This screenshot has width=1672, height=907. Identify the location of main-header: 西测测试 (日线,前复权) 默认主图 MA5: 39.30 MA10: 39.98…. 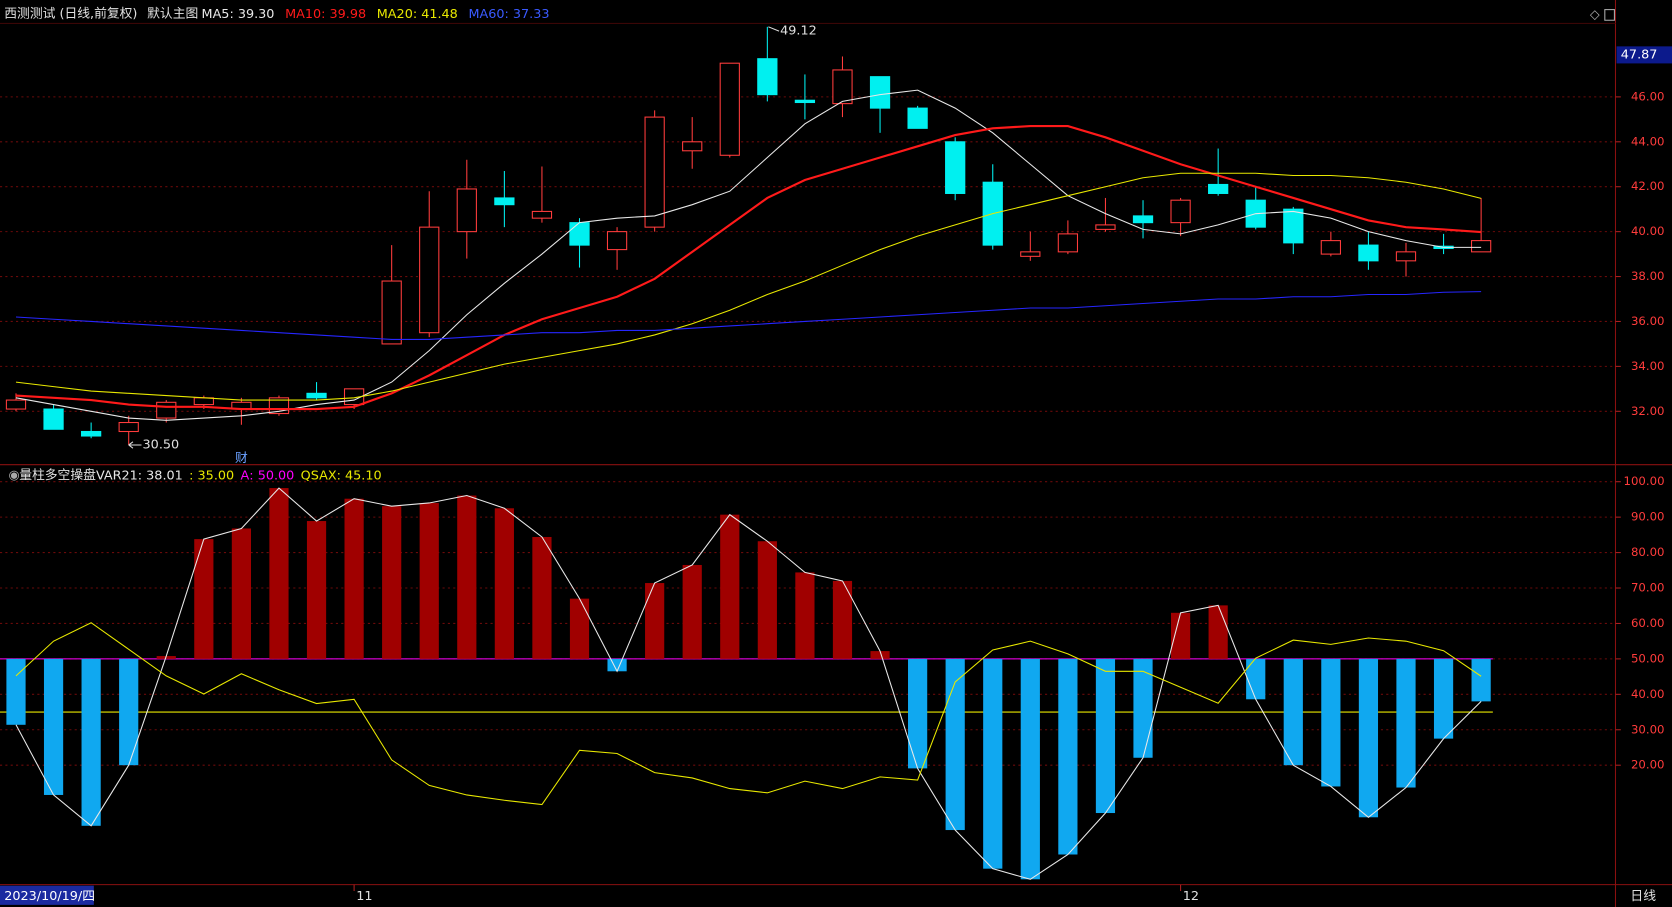
(276, 13).